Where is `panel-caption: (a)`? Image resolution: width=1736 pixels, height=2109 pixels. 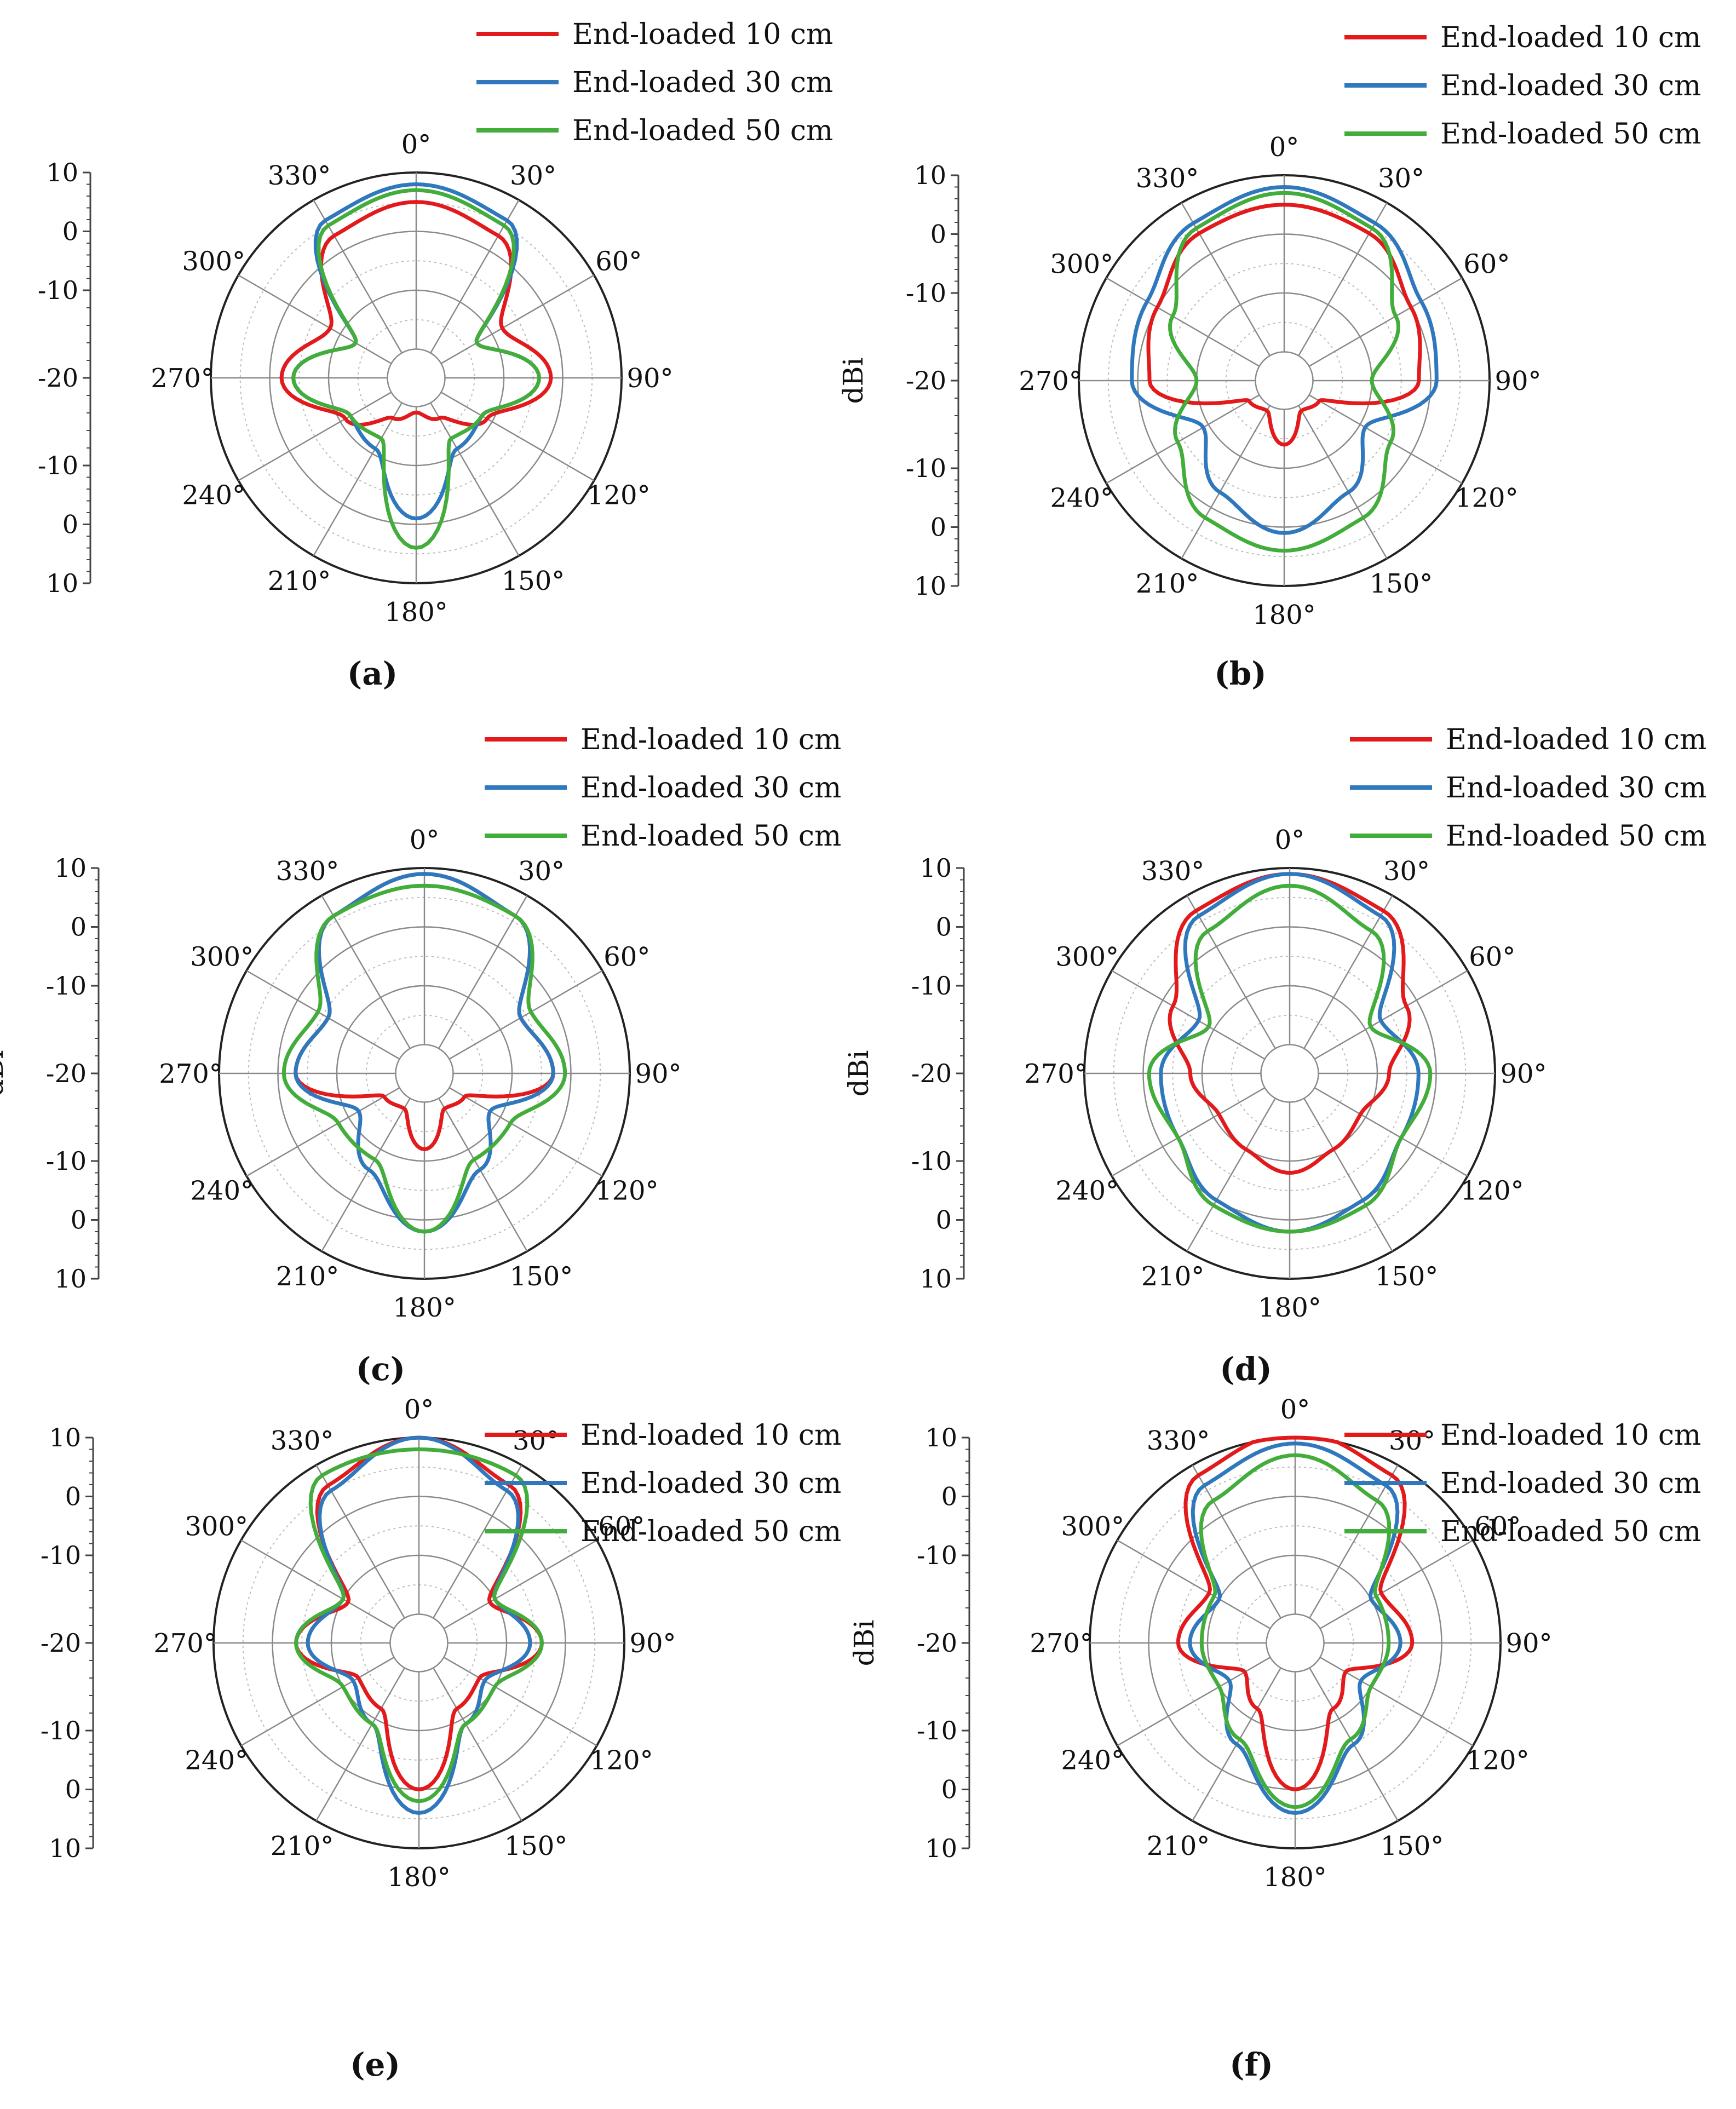 panel-caption: (a) is located at coordinates (372, 673).